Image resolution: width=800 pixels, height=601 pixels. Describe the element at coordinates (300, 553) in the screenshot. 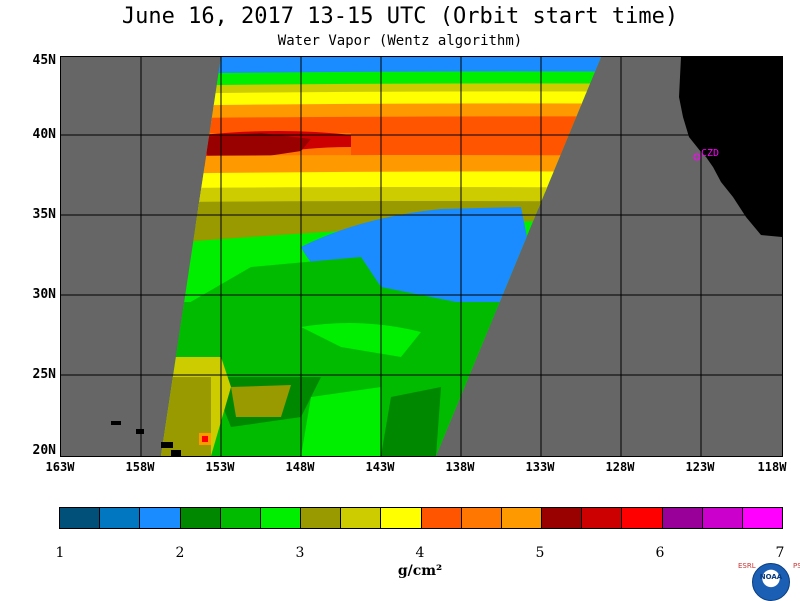

I see `colorbar-tick-3: 3` at that location.